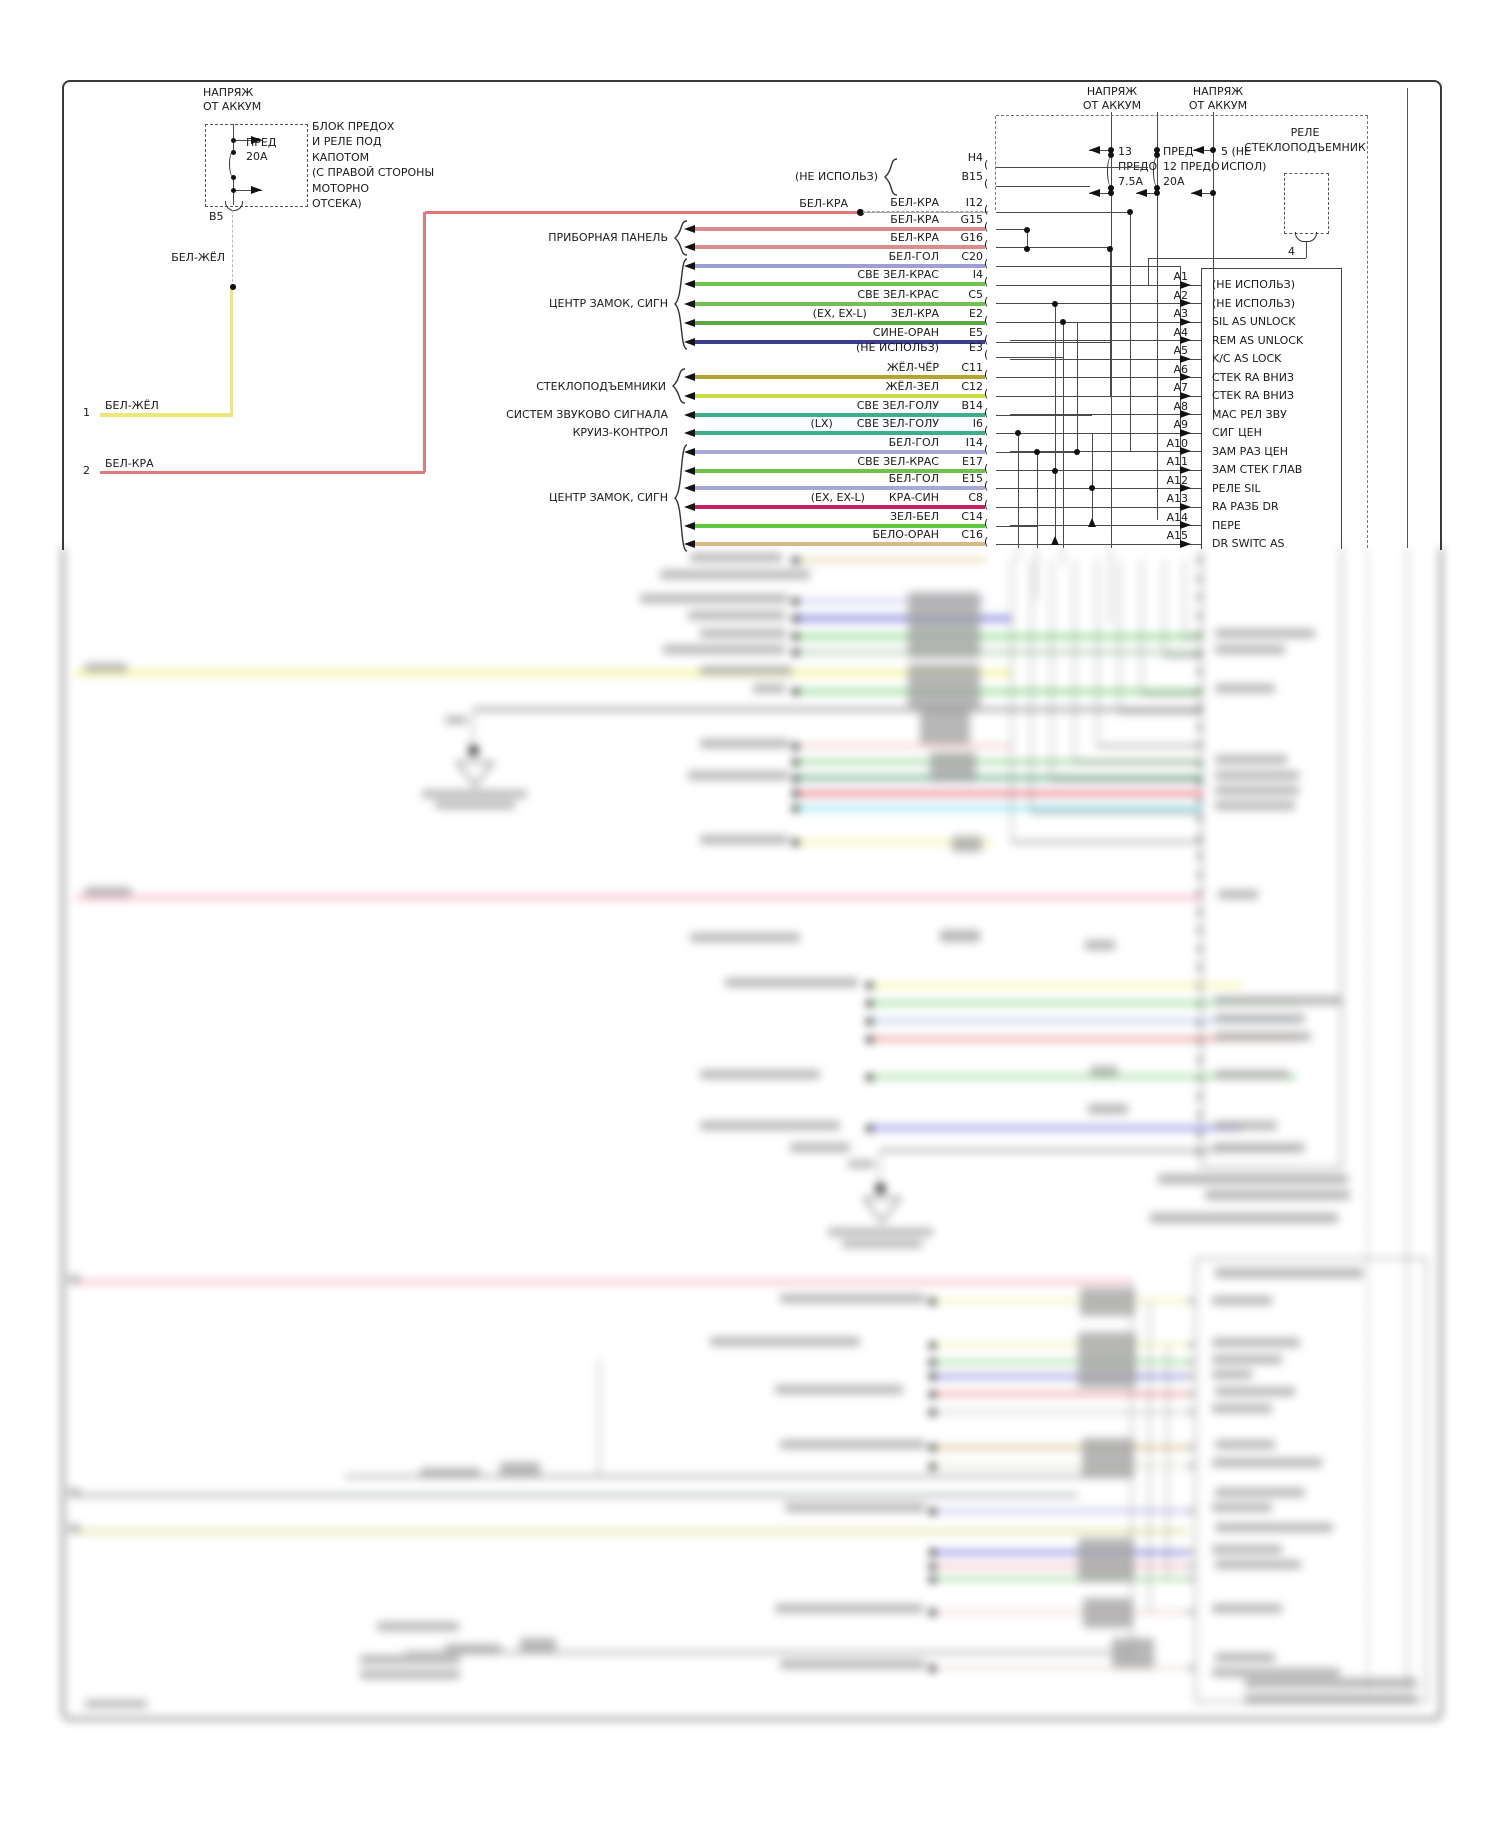 The height and width of the screenshot is (1828, 1500). What do you see at coordinates (976, 313) in the screenshot?
I see `connector-pin-id: E2` at bounding box center [976, 313].